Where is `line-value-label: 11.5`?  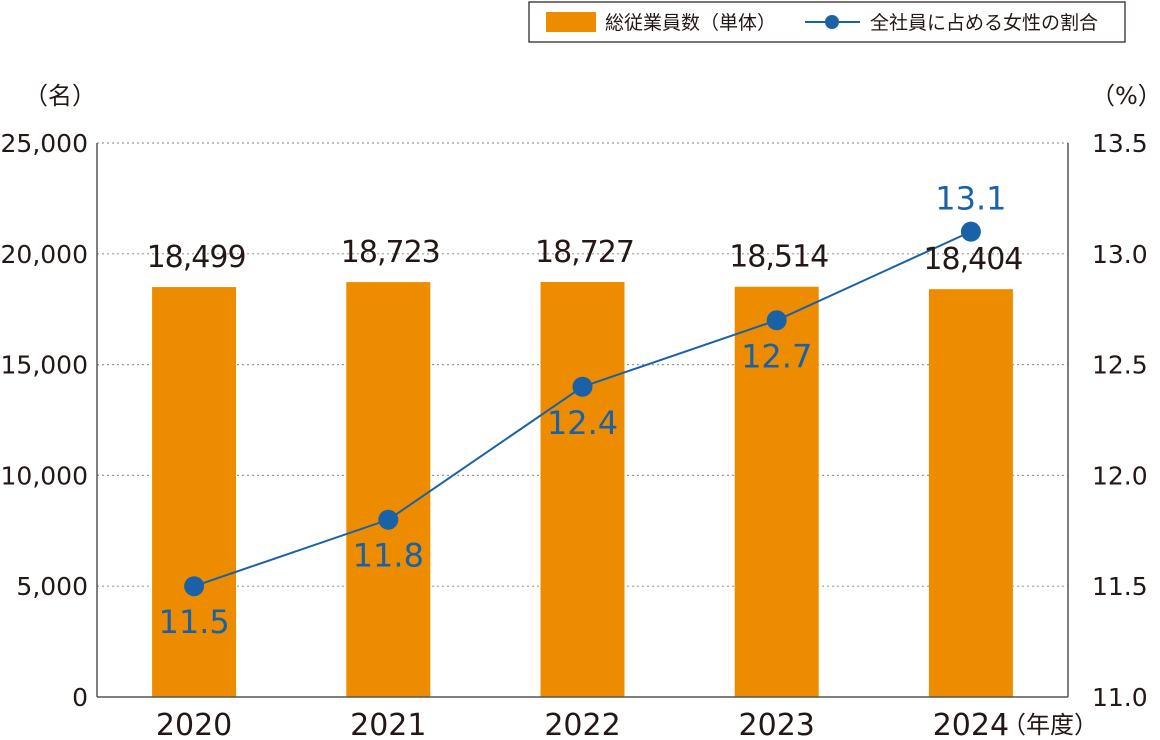
line-value-label: 11.5 is located at coordinates (193, 622).